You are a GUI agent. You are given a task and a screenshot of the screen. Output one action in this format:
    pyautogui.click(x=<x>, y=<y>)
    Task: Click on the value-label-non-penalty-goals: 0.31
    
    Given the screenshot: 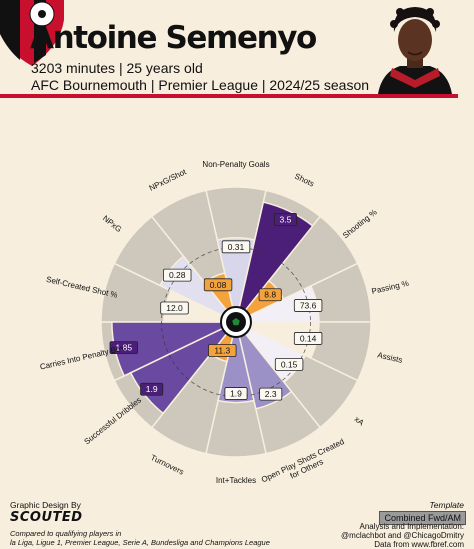 What is the action you would take?
    pyautogui.click(x=236, y=247)
    